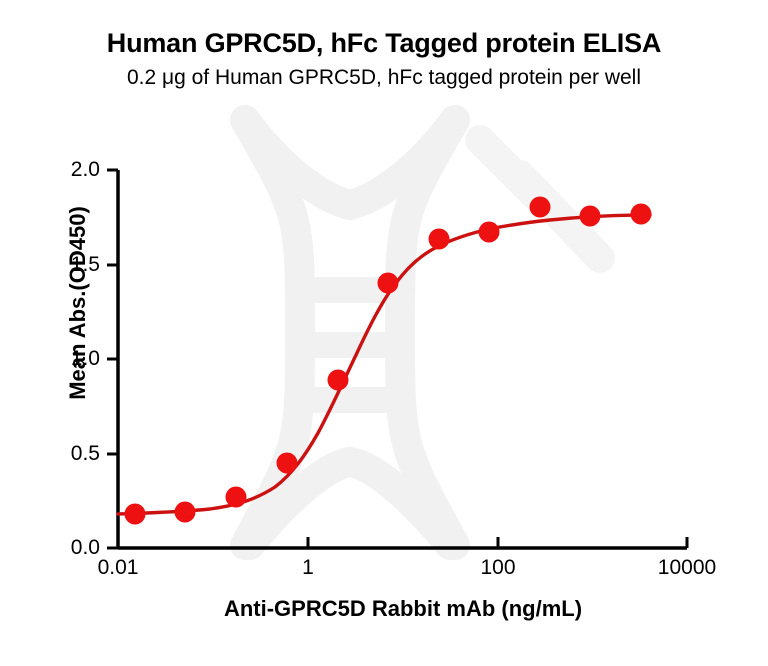  I want to click on x-tick-label-1: 1, so click(308, 567).